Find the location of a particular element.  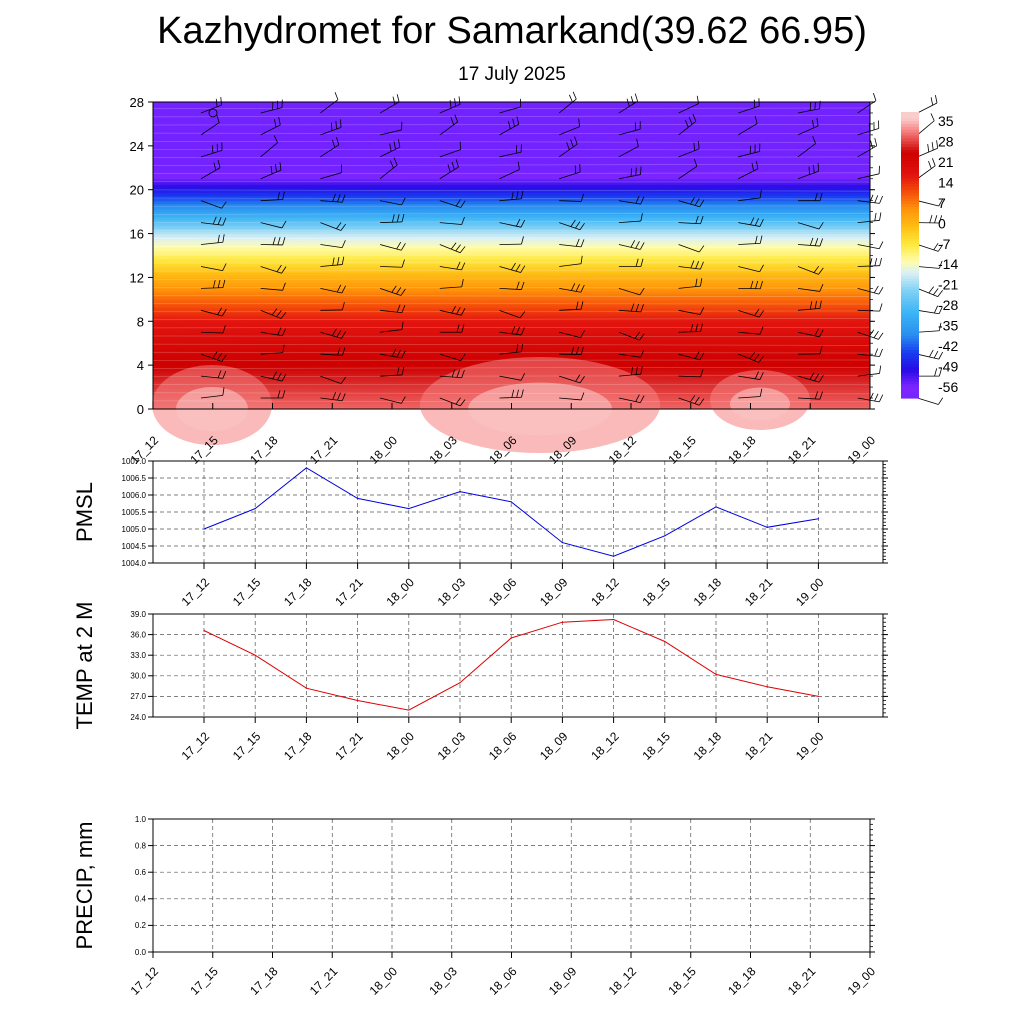

pmsl-x-tick-label: 18_09 is located at coordinates (554, 592).